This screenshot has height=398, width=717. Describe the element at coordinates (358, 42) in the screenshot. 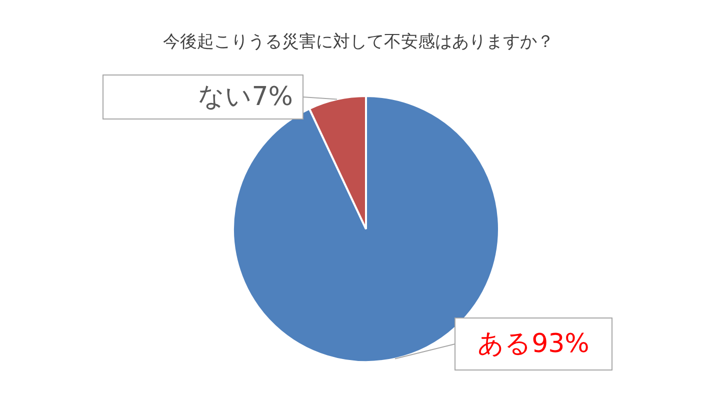

I see `chart-title: 今後起こりうる災害に対して不安感はありますか？` at that location.